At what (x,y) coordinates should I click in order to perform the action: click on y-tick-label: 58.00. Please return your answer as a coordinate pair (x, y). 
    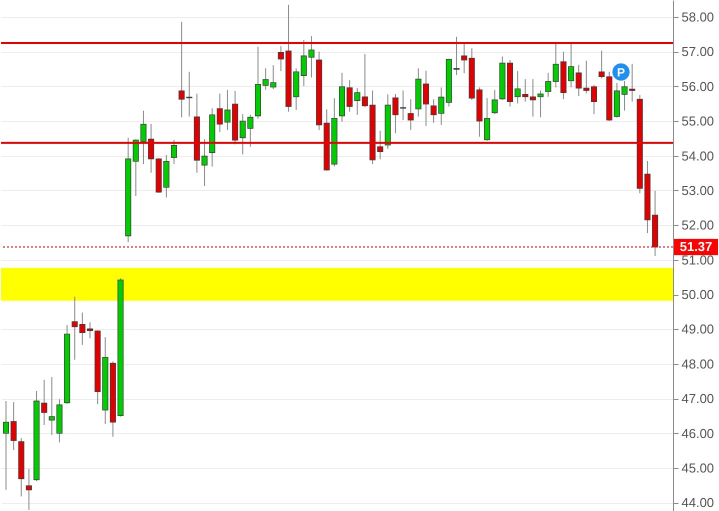
    Looking at the image, I should click on (698, 17).